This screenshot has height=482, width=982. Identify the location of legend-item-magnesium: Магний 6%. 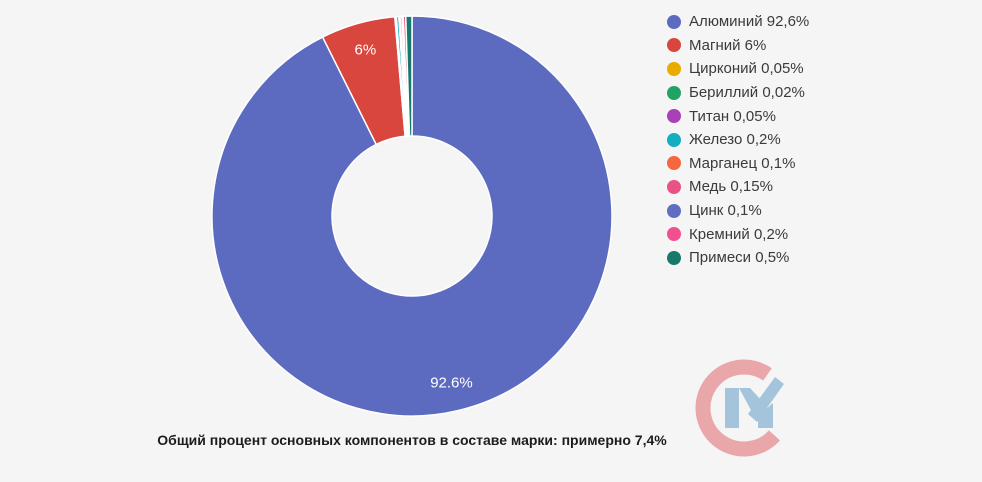
(738, 46).